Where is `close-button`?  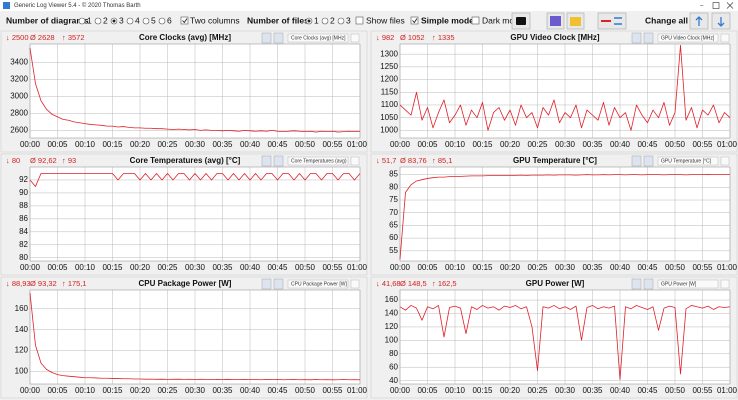
close-button is located at coordinates (730, 5).